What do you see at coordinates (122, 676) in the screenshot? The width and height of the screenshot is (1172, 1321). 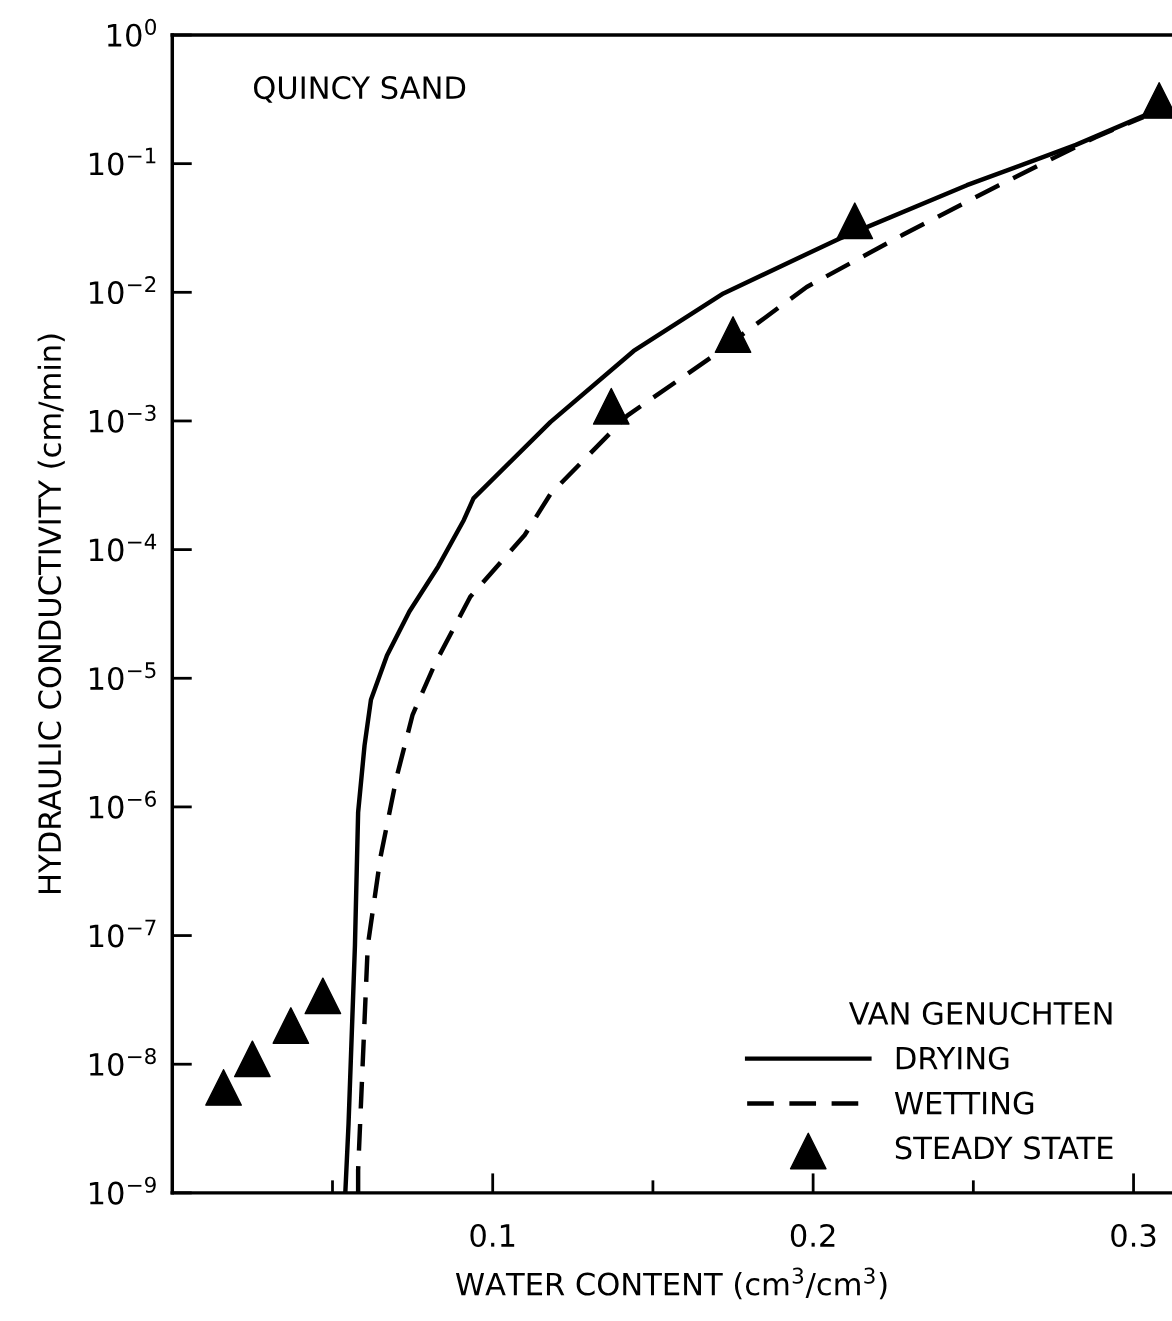 I see `y-tick-label: 10$^{−5}$` at bounding box center [122, 676].